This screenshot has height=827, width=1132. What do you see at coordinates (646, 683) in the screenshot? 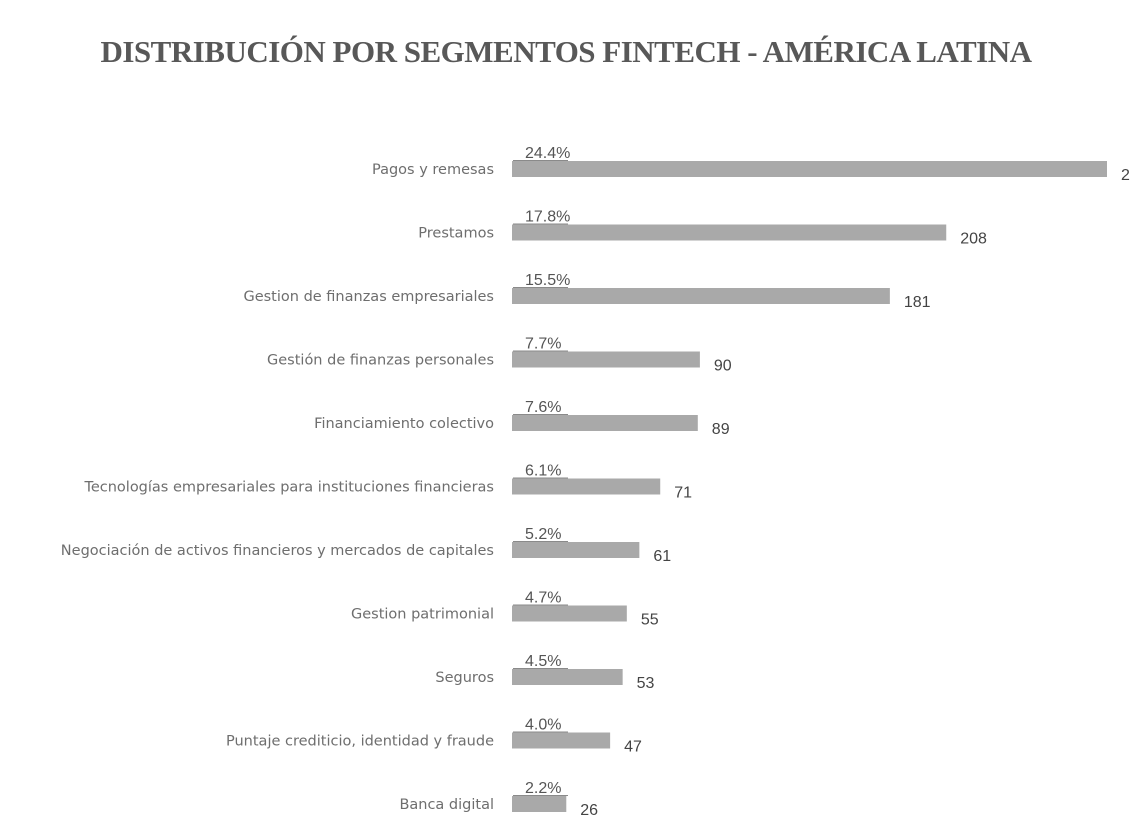
I see `value-label: 53` at bounding box center [646, 683].